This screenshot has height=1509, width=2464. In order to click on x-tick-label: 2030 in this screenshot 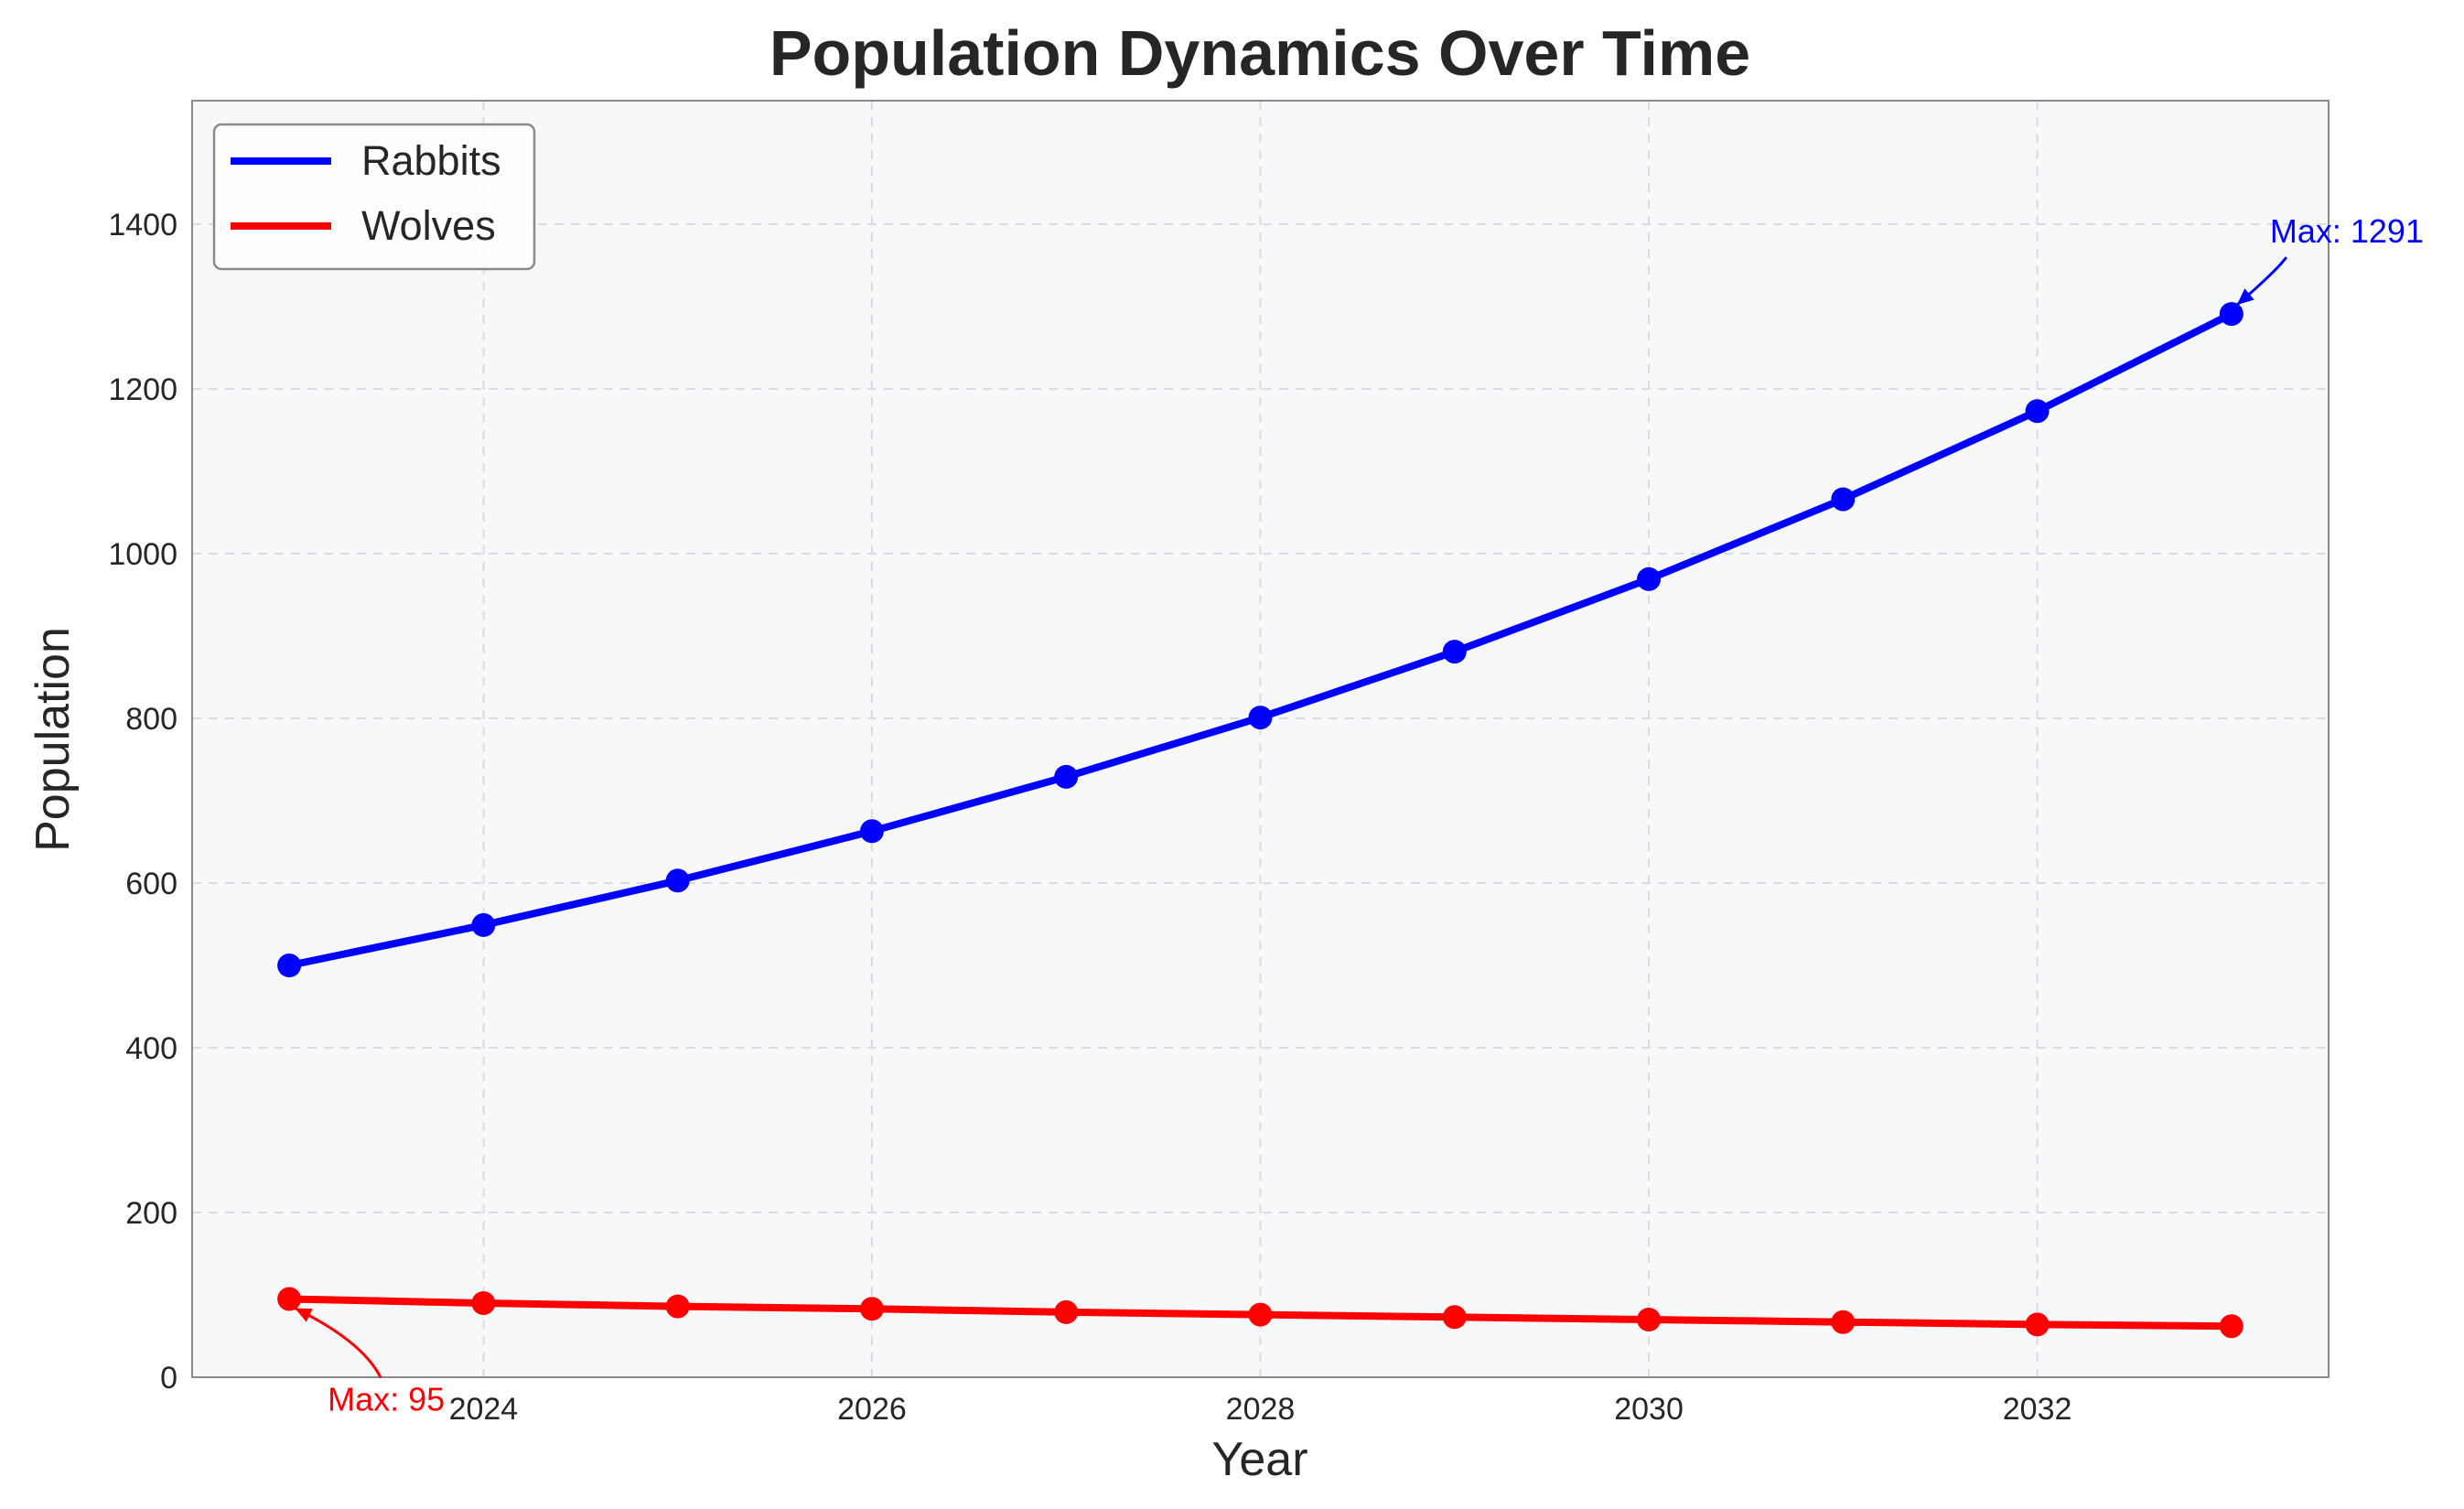, I will do `click(1649, 1409)`.